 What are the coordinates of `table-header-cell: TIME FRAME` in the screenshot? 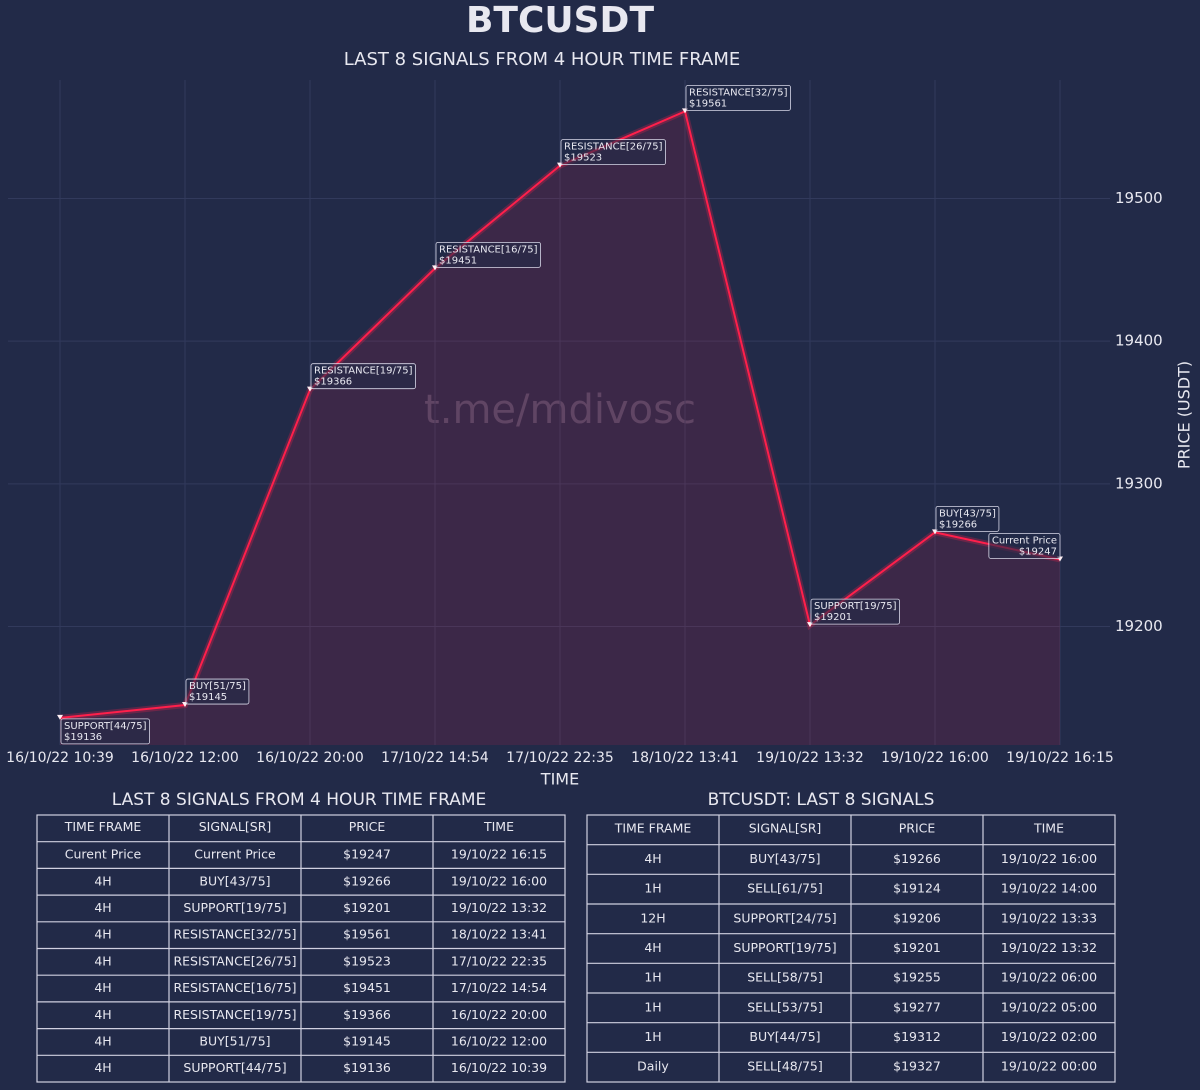 It's located at (653, 827).